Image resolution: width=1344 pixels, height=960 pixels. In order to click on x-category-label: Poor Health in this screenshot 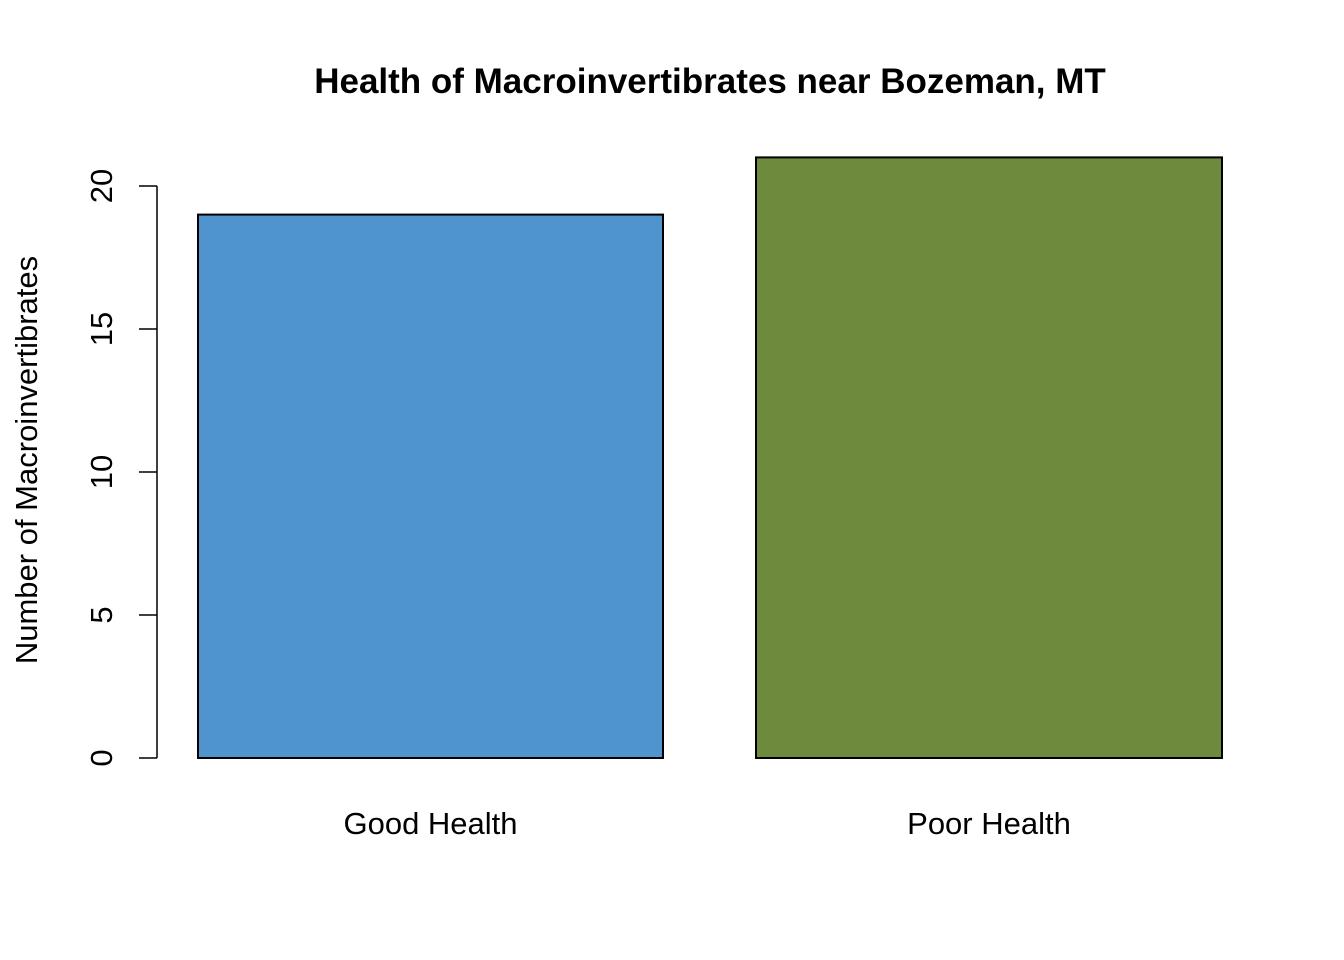, I will do `click(989, 823)`.